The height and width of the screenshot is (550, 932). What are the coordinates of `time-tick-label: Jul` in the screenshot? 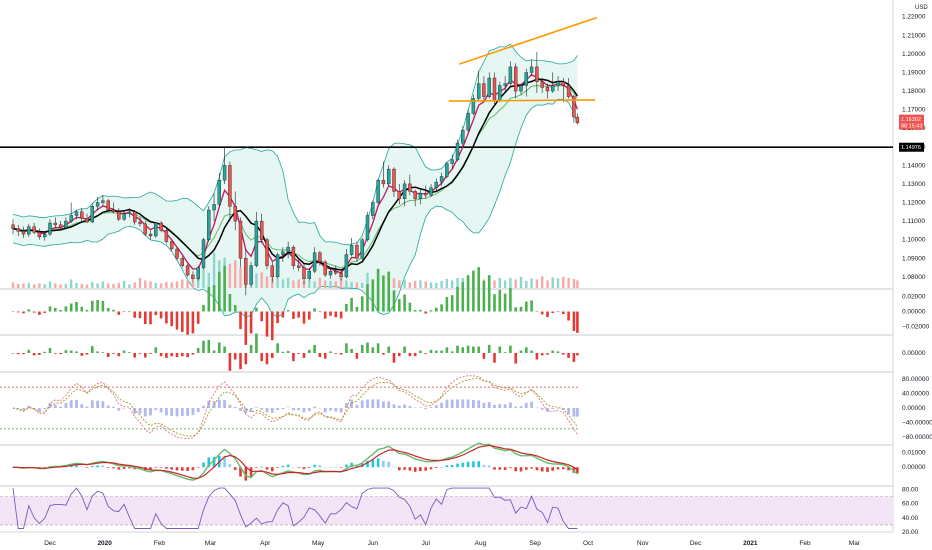 It's located at (426, 543).